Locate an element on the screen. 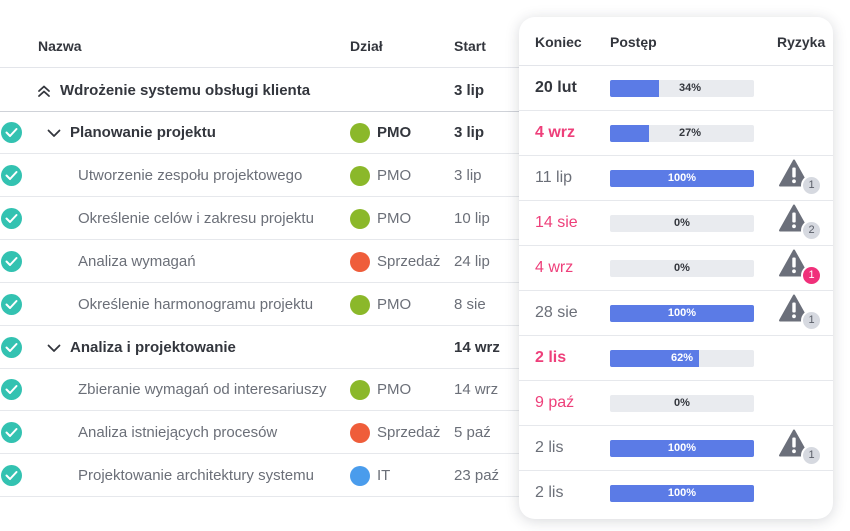 This screenshot has height=531, width=850. task-name: Zbieranie wymagań od interesariuszy is located at coordinates (202, 389).